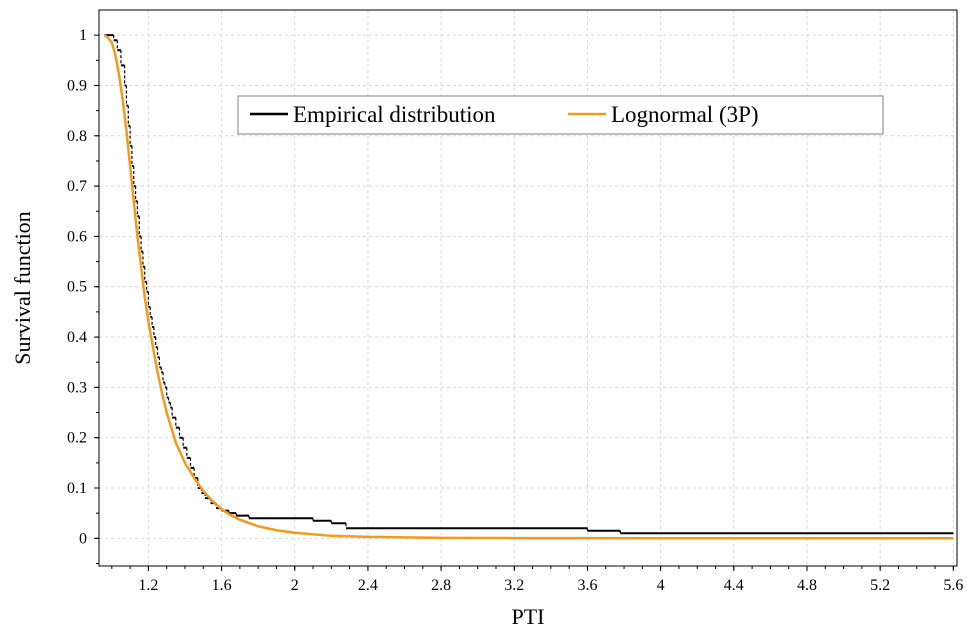  I want to click on legend-label-lognormal: Lognormal (3P), so click(685, 114).